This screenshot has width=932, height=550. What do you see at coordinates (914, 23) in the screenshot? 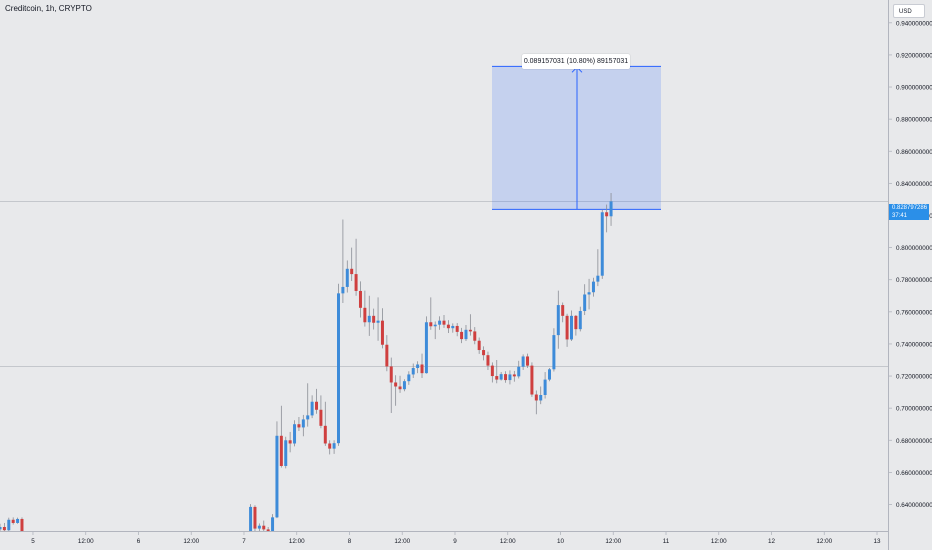
I see `price-tick-label: 0.940000000` at bounding box center [914, 23].